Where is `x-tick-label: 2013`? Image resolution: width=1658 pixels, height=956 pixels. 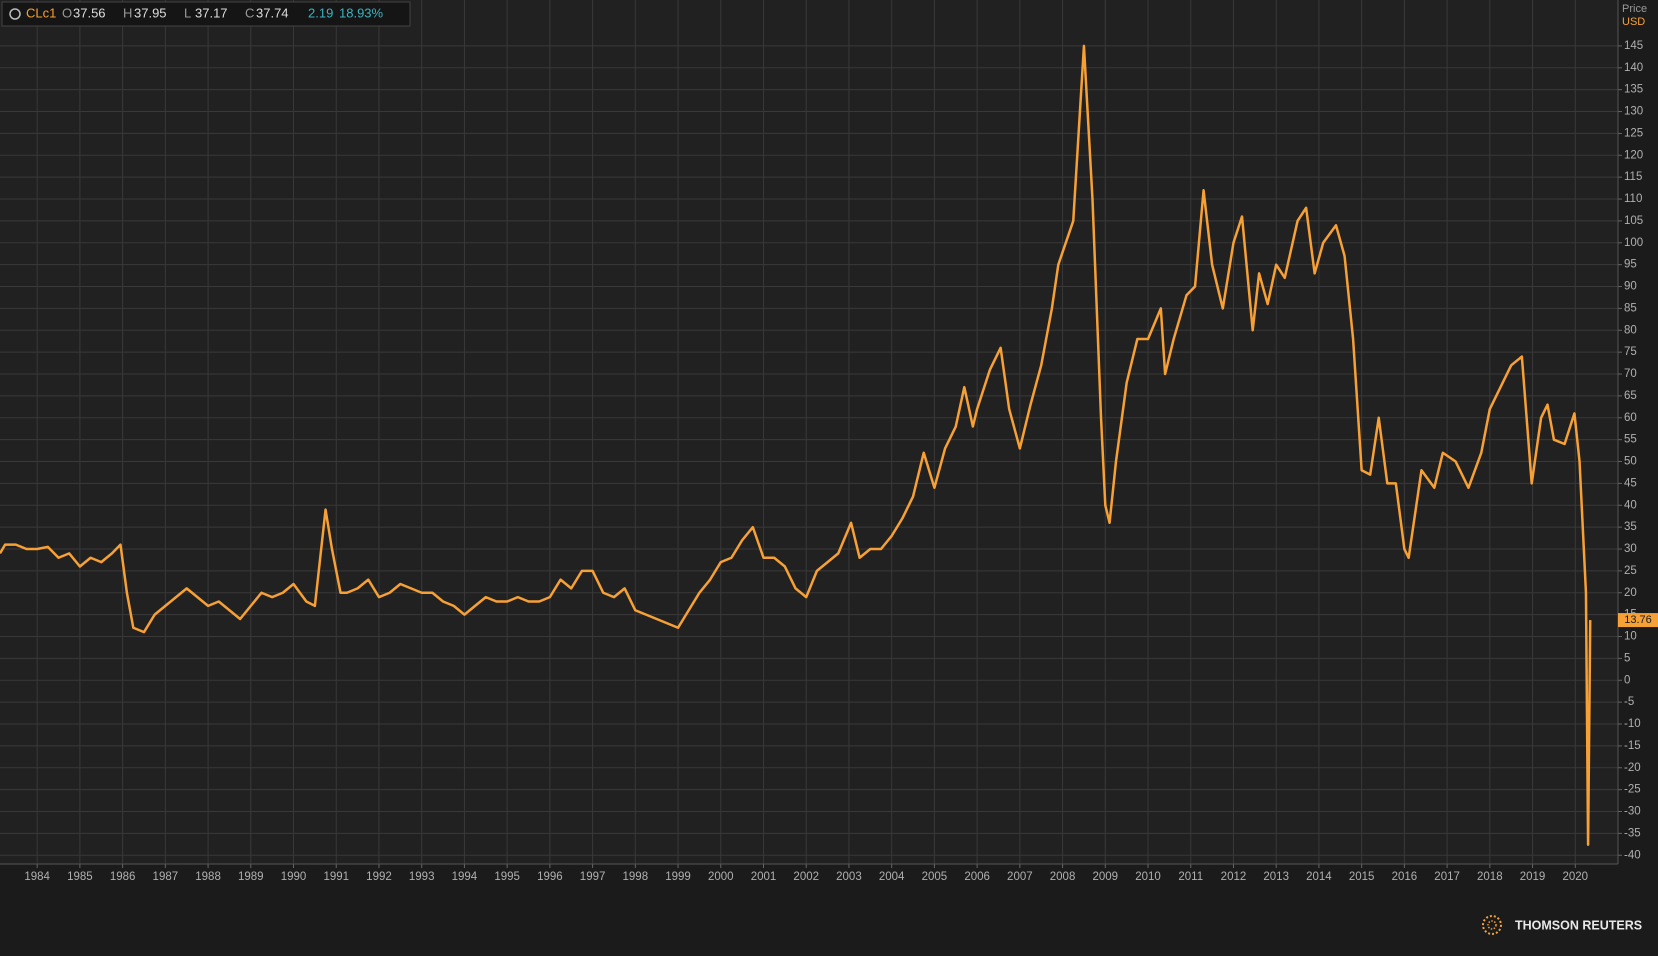 x-tick-label: 2013 is located at coordinates (1276, 877).